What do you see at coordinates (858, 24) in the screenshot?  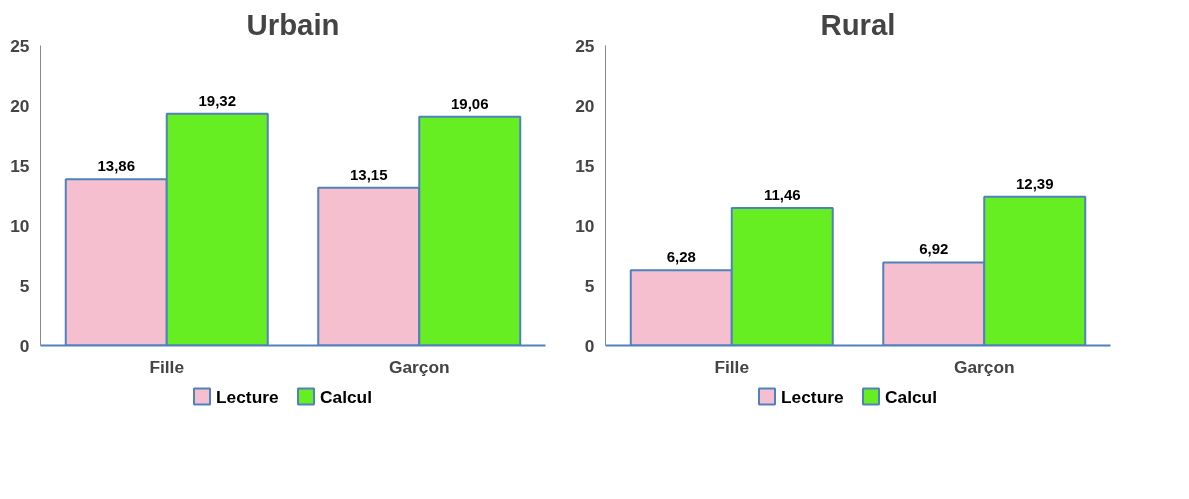 I see `chart-title: Rural` at bounding box center [858, 24].